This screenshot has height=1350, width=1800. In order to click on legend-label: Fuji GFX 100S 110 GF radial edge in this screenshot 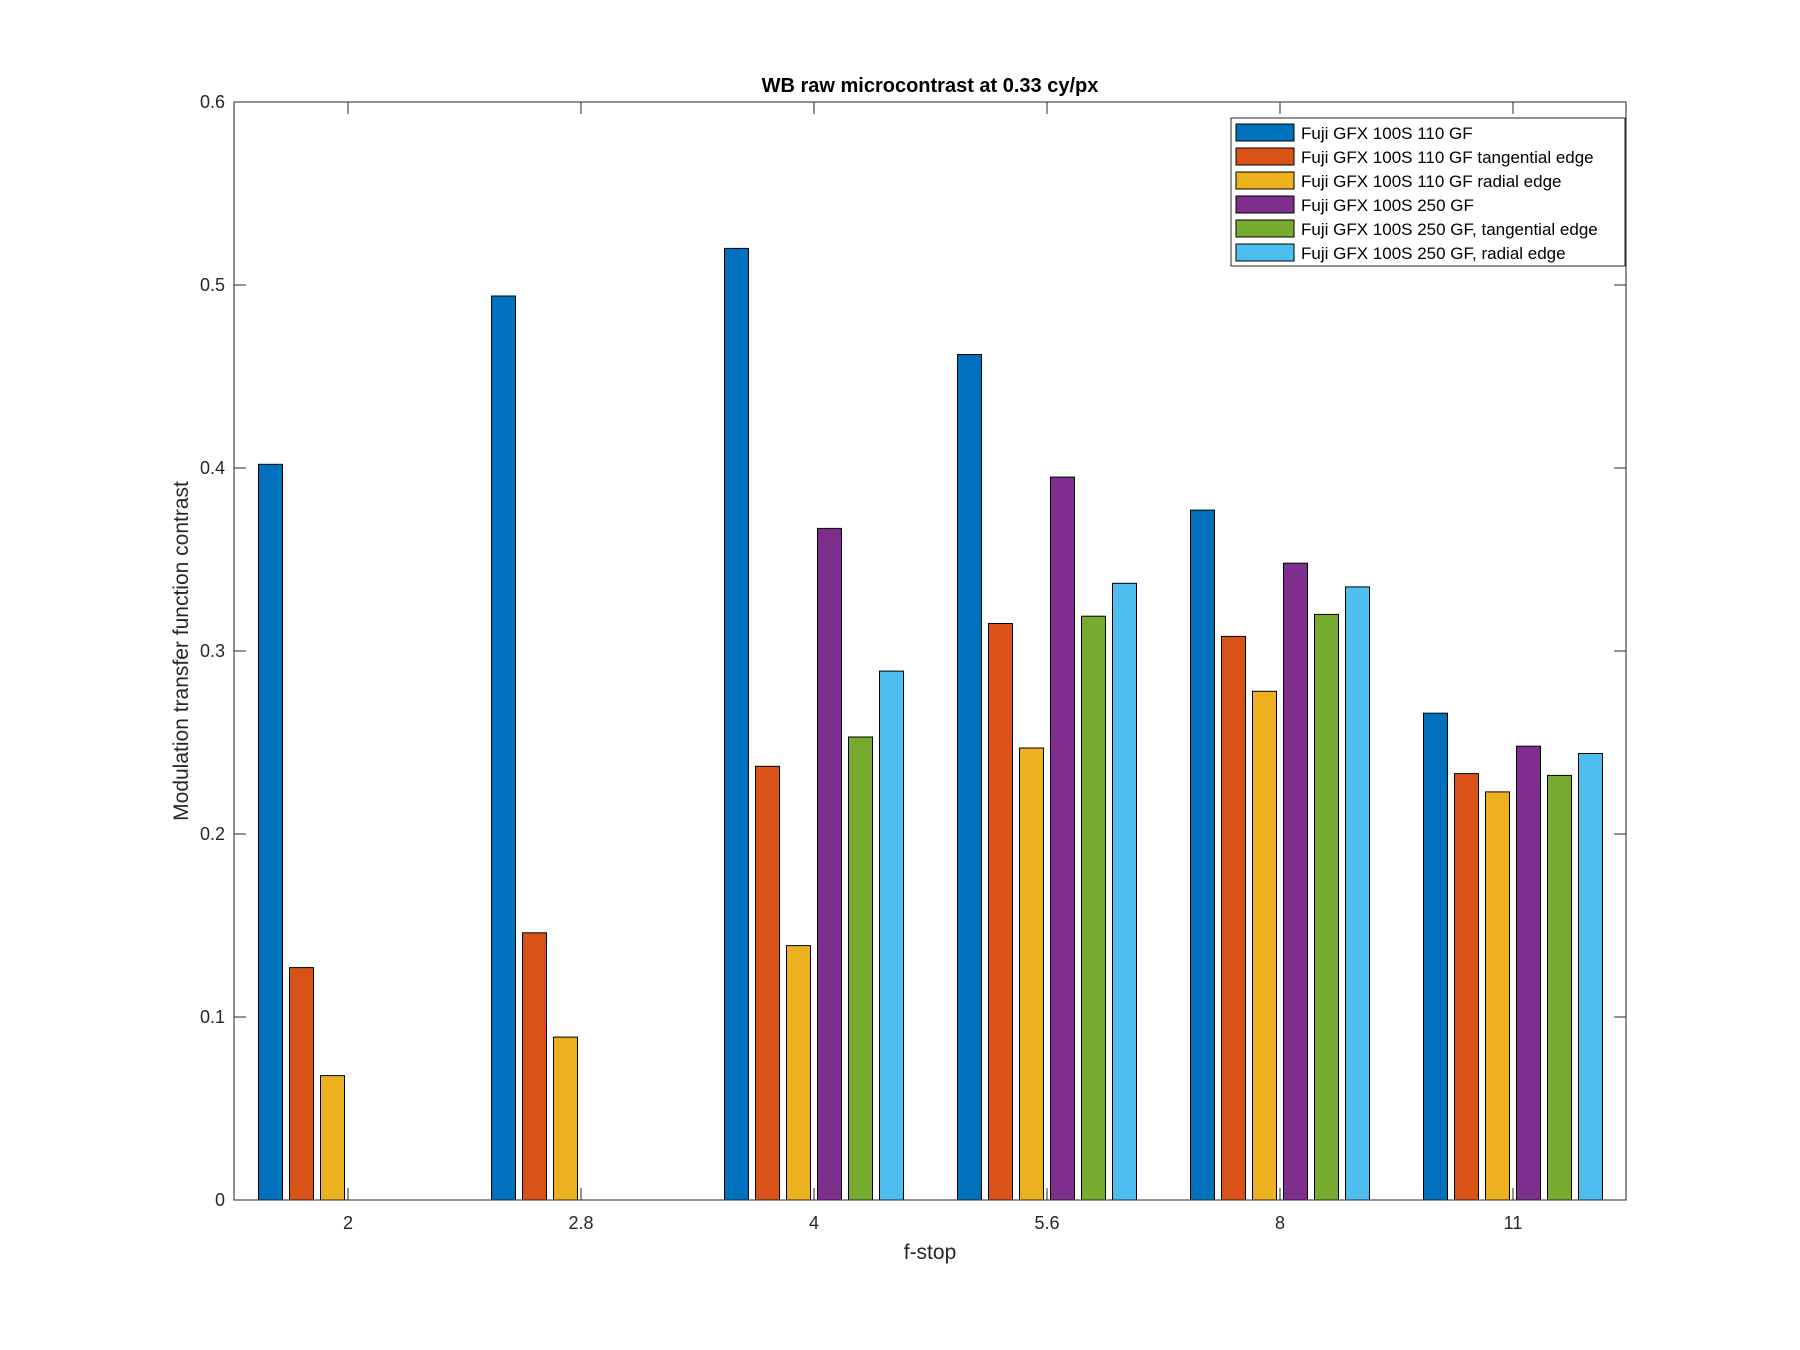, I will do `click(1431, 181)`.